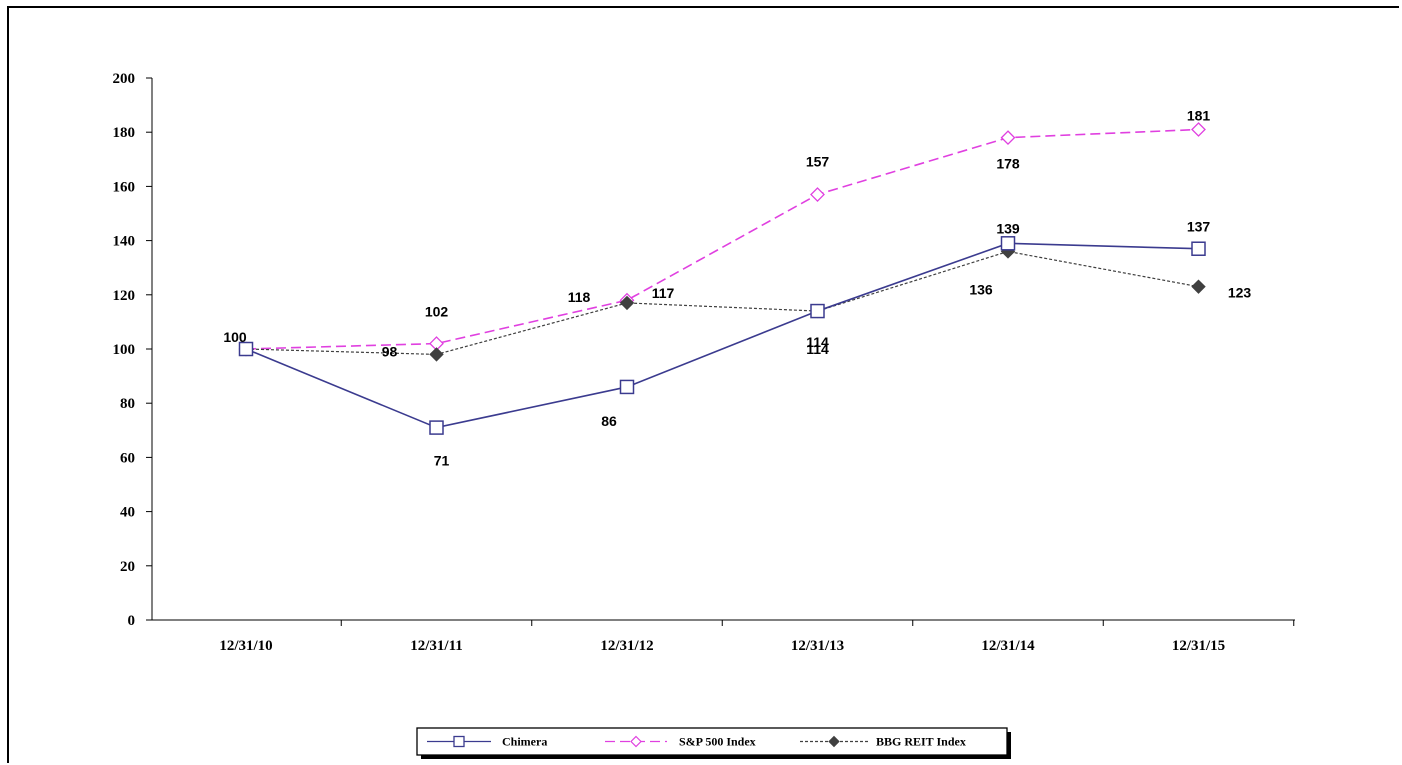 The width and height of the screenshot is (1402, 765). Describe the element at coordinates (1008, 228) in the screenshot. I see `data-label-chimera-4: 139` at that location.